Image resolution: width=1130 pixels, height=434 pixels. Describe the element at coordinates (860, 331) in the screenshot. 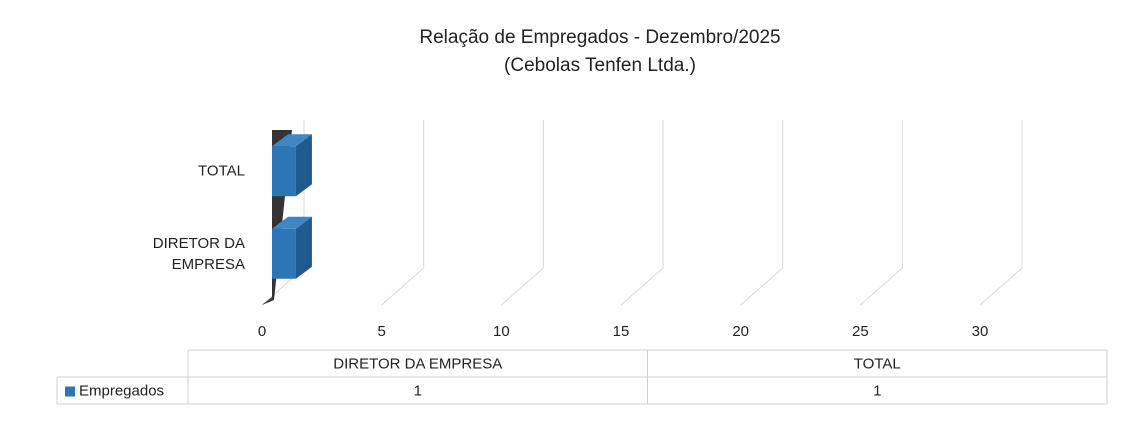

I see `x-tick-label: 25` at that location.